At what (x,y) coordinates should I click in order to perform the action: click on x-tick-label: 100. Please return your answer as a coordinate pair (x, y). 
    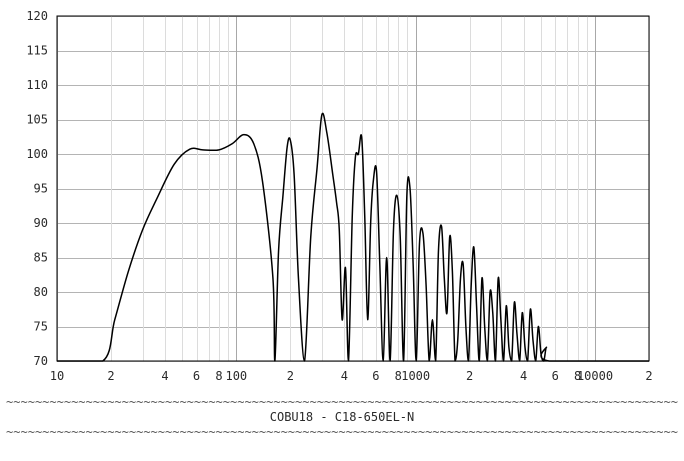
    Looking at the image, I should click on (236, 376).